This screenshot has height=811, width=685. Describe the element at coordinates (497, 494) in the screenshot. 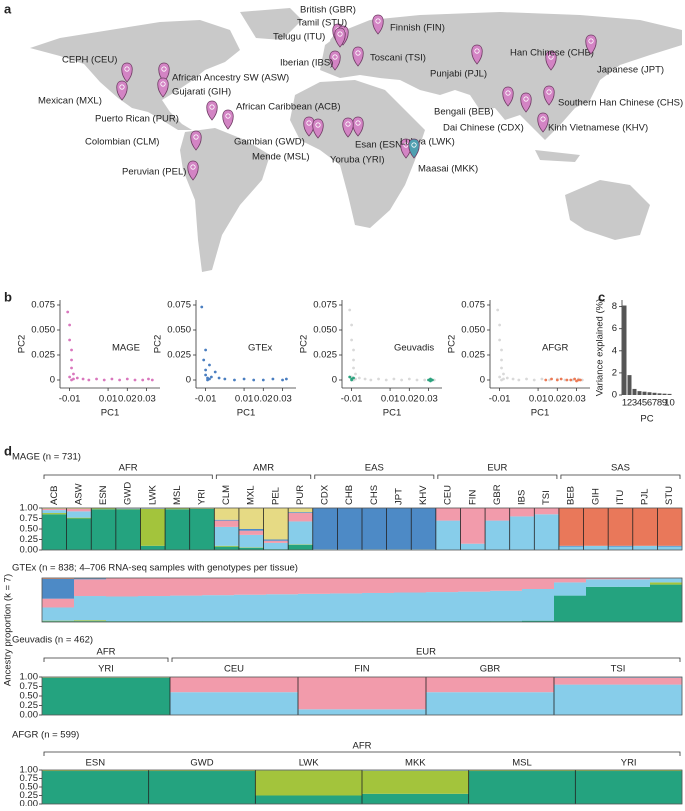

I see `category-label: GBR` at that location.